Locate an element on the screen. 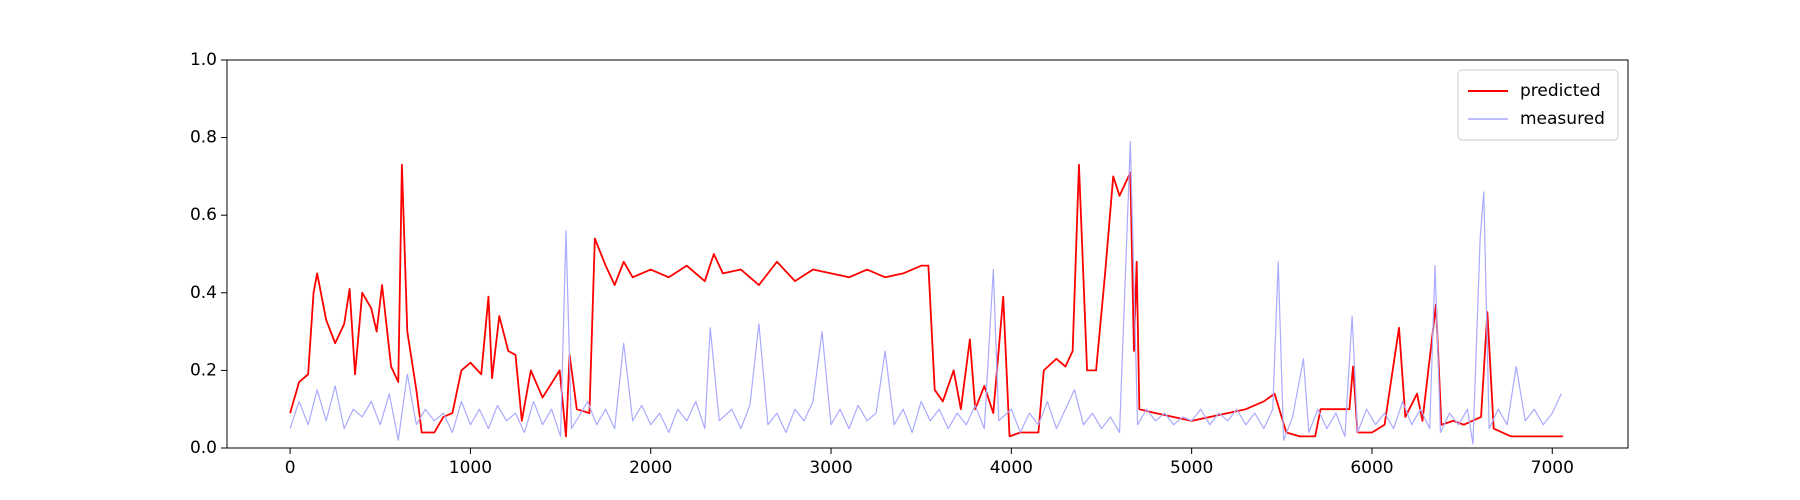 This screenshot has height=500, width=1800. x-tick-label: 4000 is located at coordinates (1011, 468).